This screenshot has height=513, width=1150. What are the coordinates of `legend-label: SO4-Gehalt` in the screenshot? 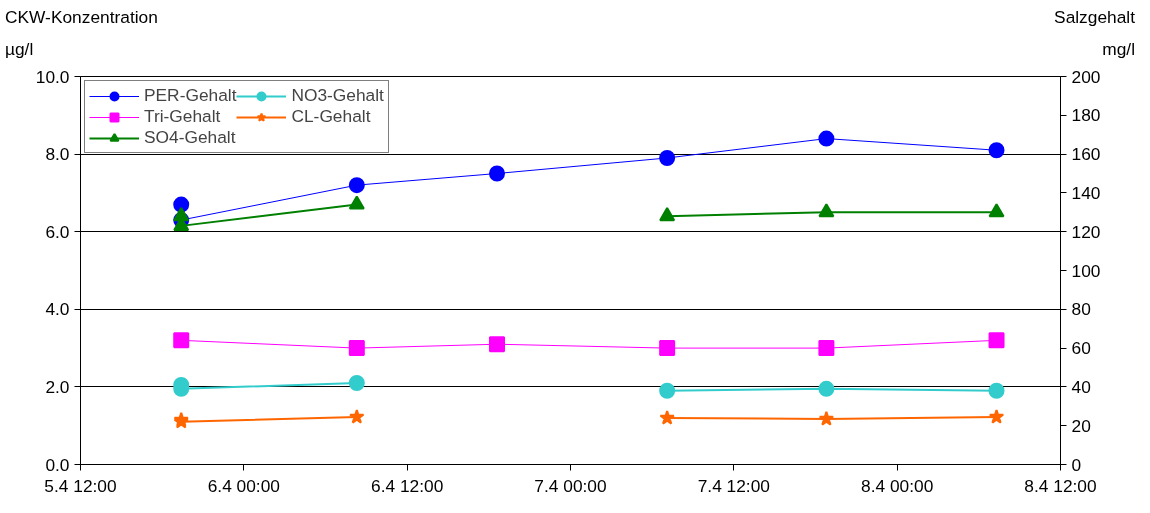 It's located at (190, 137).